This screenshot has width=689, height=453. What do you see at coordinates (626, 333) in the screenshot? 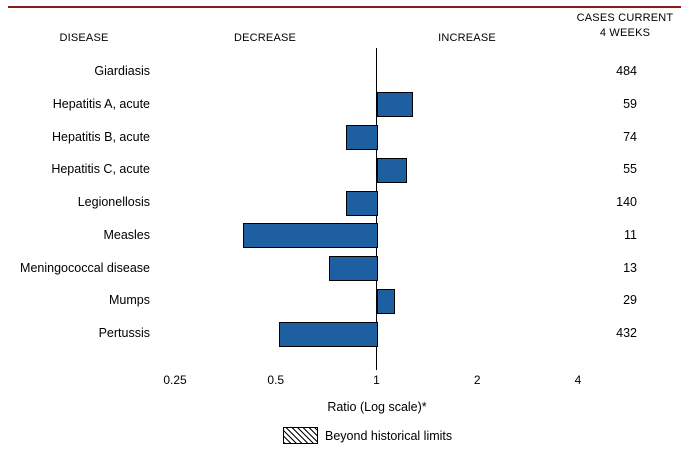
I see `cases-value: 432` at bounding box center [626, 333].